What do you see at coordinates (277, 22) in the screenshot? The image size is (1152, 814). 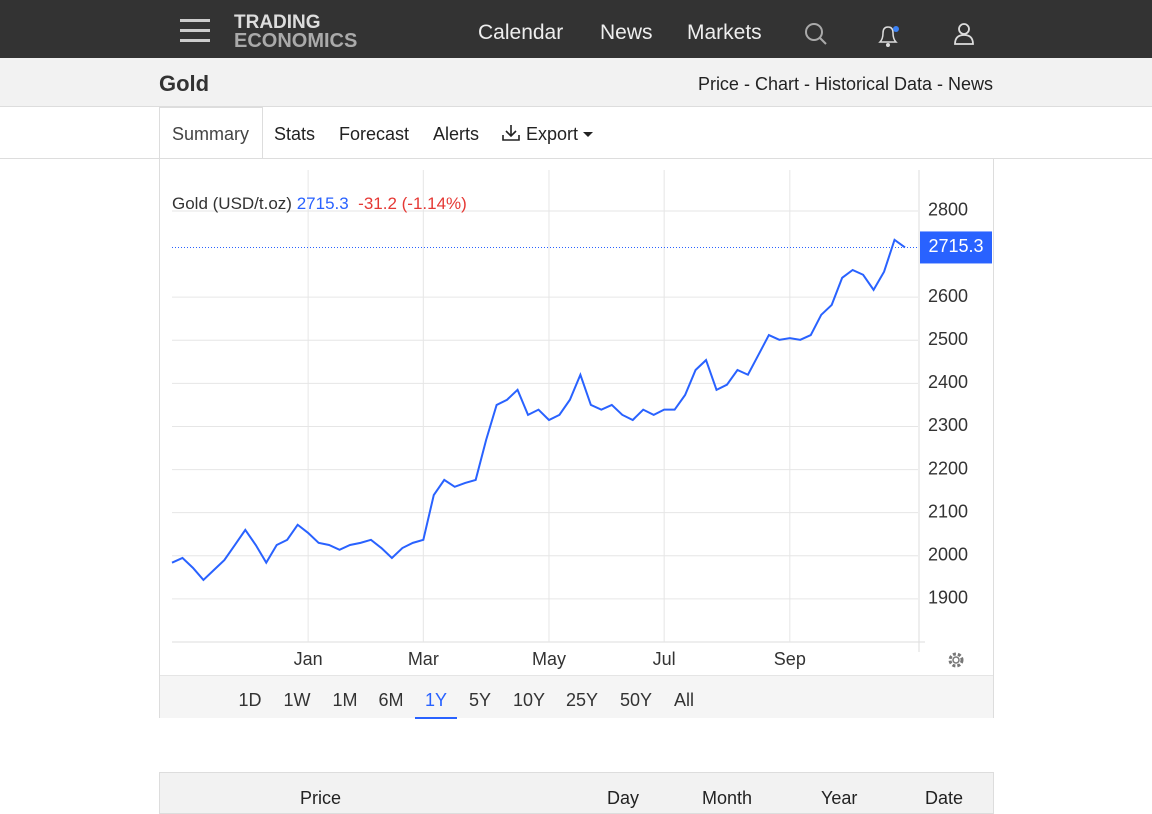 I see `logo-top: TRADING` at bounding box center [277, 22].